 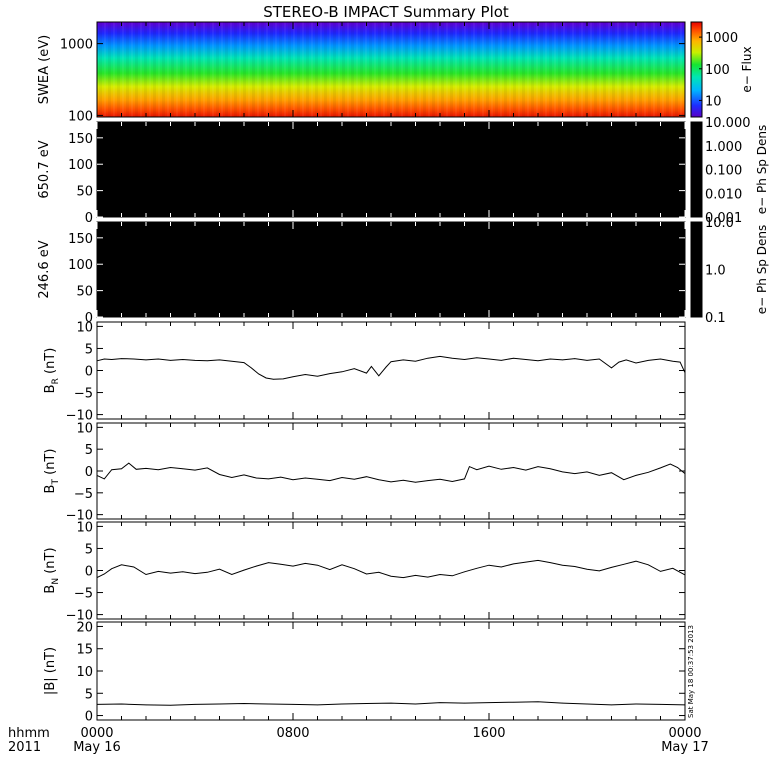 I want to click on series-line-br, so click(x=391, y=367).